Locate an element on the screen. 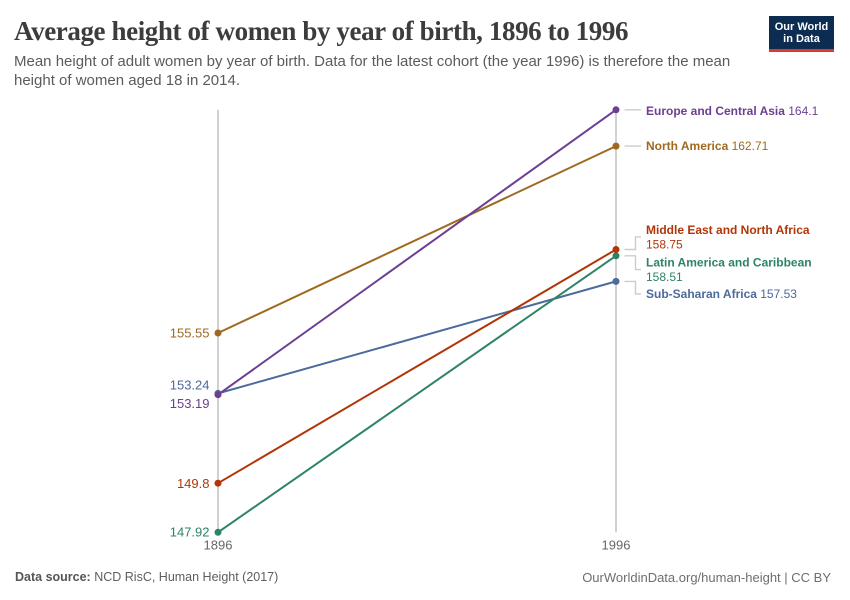 Image resolution: width=850 pixels, height=600 pixels. svg-text: 149.8 is located at coordinates (193, 483).